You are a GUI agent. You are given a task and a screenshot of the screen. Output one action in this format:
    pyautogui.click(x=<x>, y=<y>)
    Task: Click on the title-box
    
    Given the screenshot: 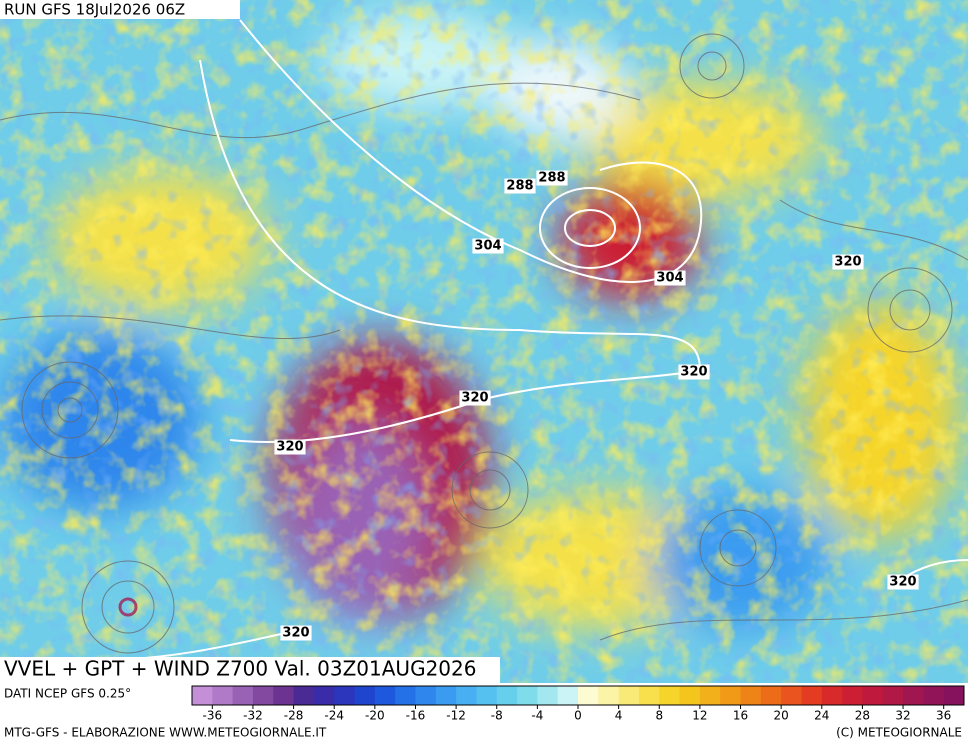 What is the action you would take?
    pyautogui.click(x=250, y=670)
    